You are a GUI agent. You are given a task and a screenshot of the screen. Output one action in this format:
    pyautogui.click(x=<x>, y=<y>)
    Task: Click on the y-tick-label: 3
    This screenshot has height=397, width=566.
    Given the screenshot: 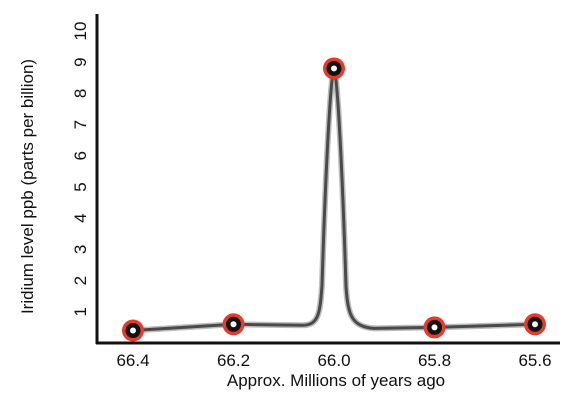 What is the action you would take?
    pyautogui.click(x=80, y=249)
    